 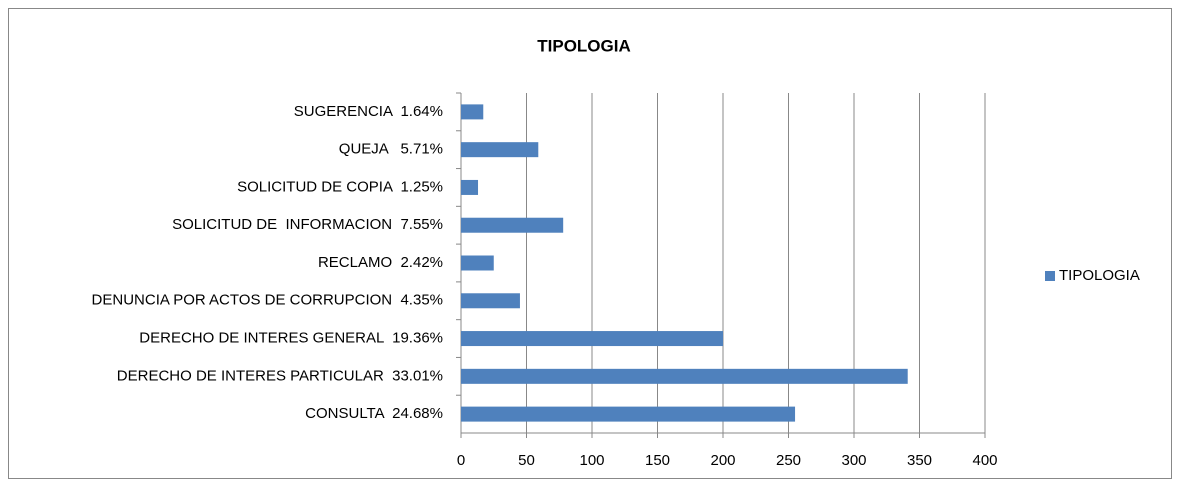 I want to click on y-tick-label: DENUNCIA POR ACTOS DE CORRUPCION 4.35%, so click(x=267, y=300).